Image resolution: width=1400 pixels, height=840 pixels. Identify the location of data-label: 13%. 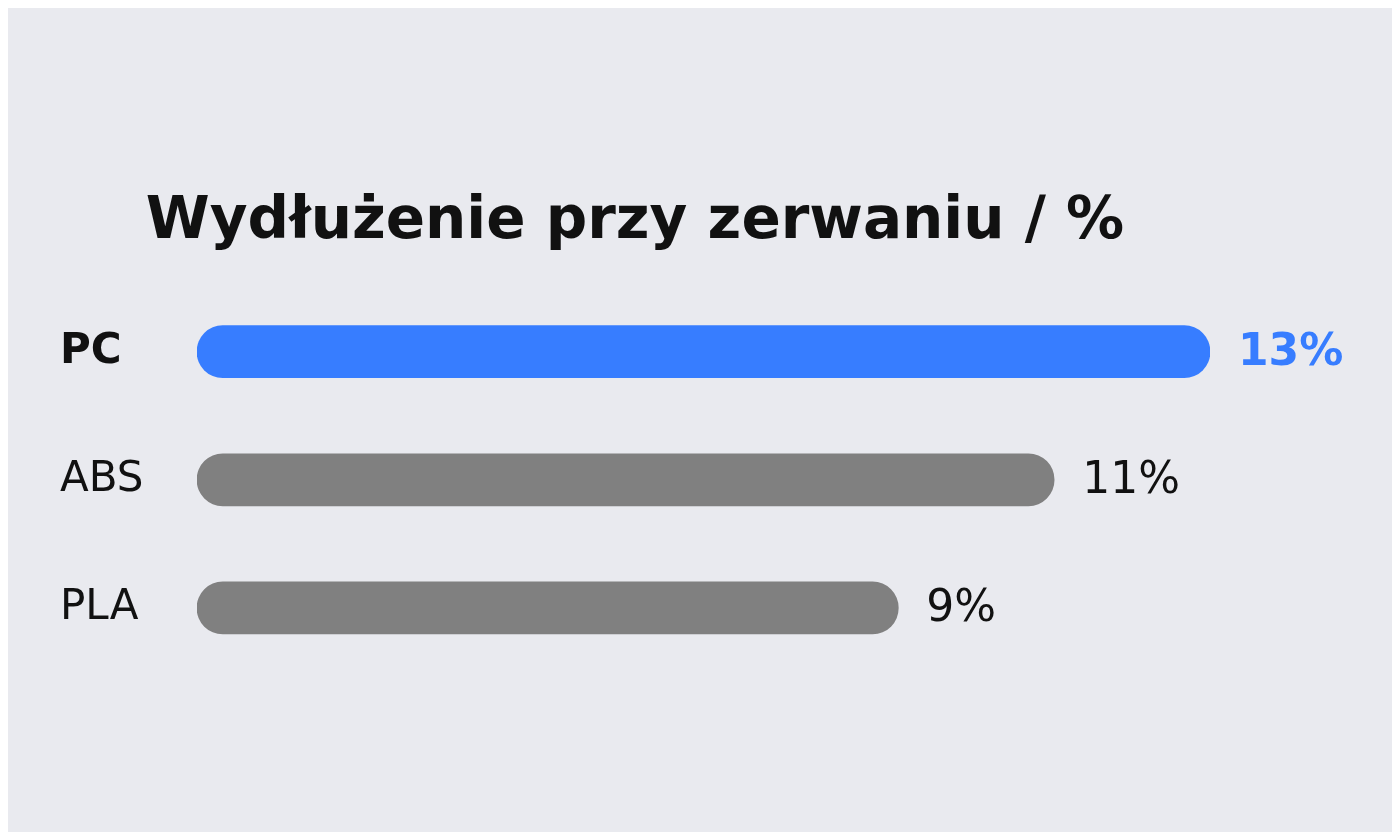
(1291, 350).